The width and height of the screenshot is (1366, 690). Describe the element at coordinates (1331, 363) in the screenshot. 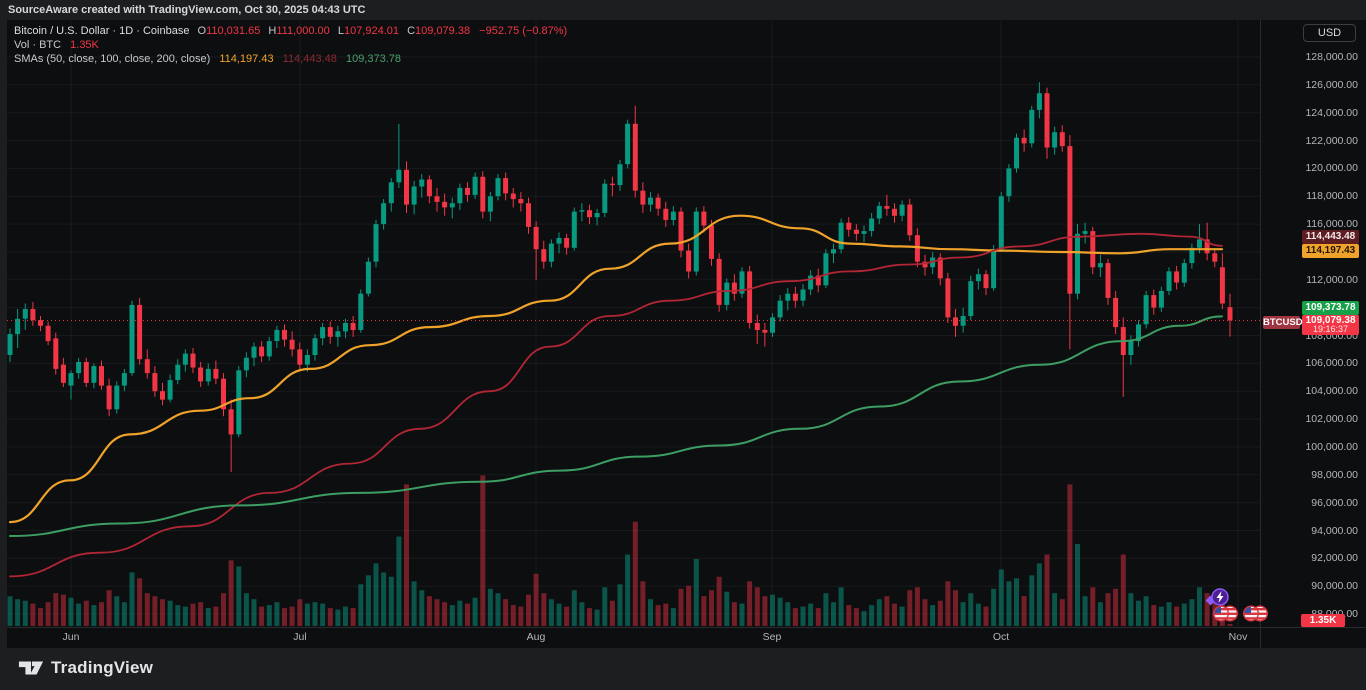

I see `price-tick-label: 106,000.00` at that location.